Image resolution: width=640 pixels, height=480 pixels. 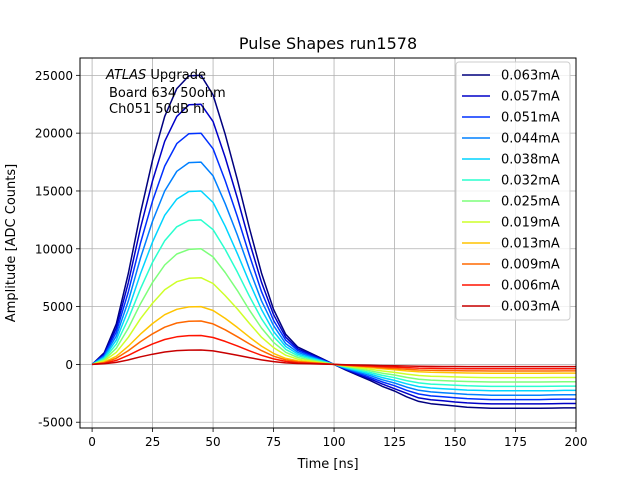 What do you see at coordinates (530, 286) in the screenshot?
I see `legend-label: 0.006mA` at bounding box center [530, 286].